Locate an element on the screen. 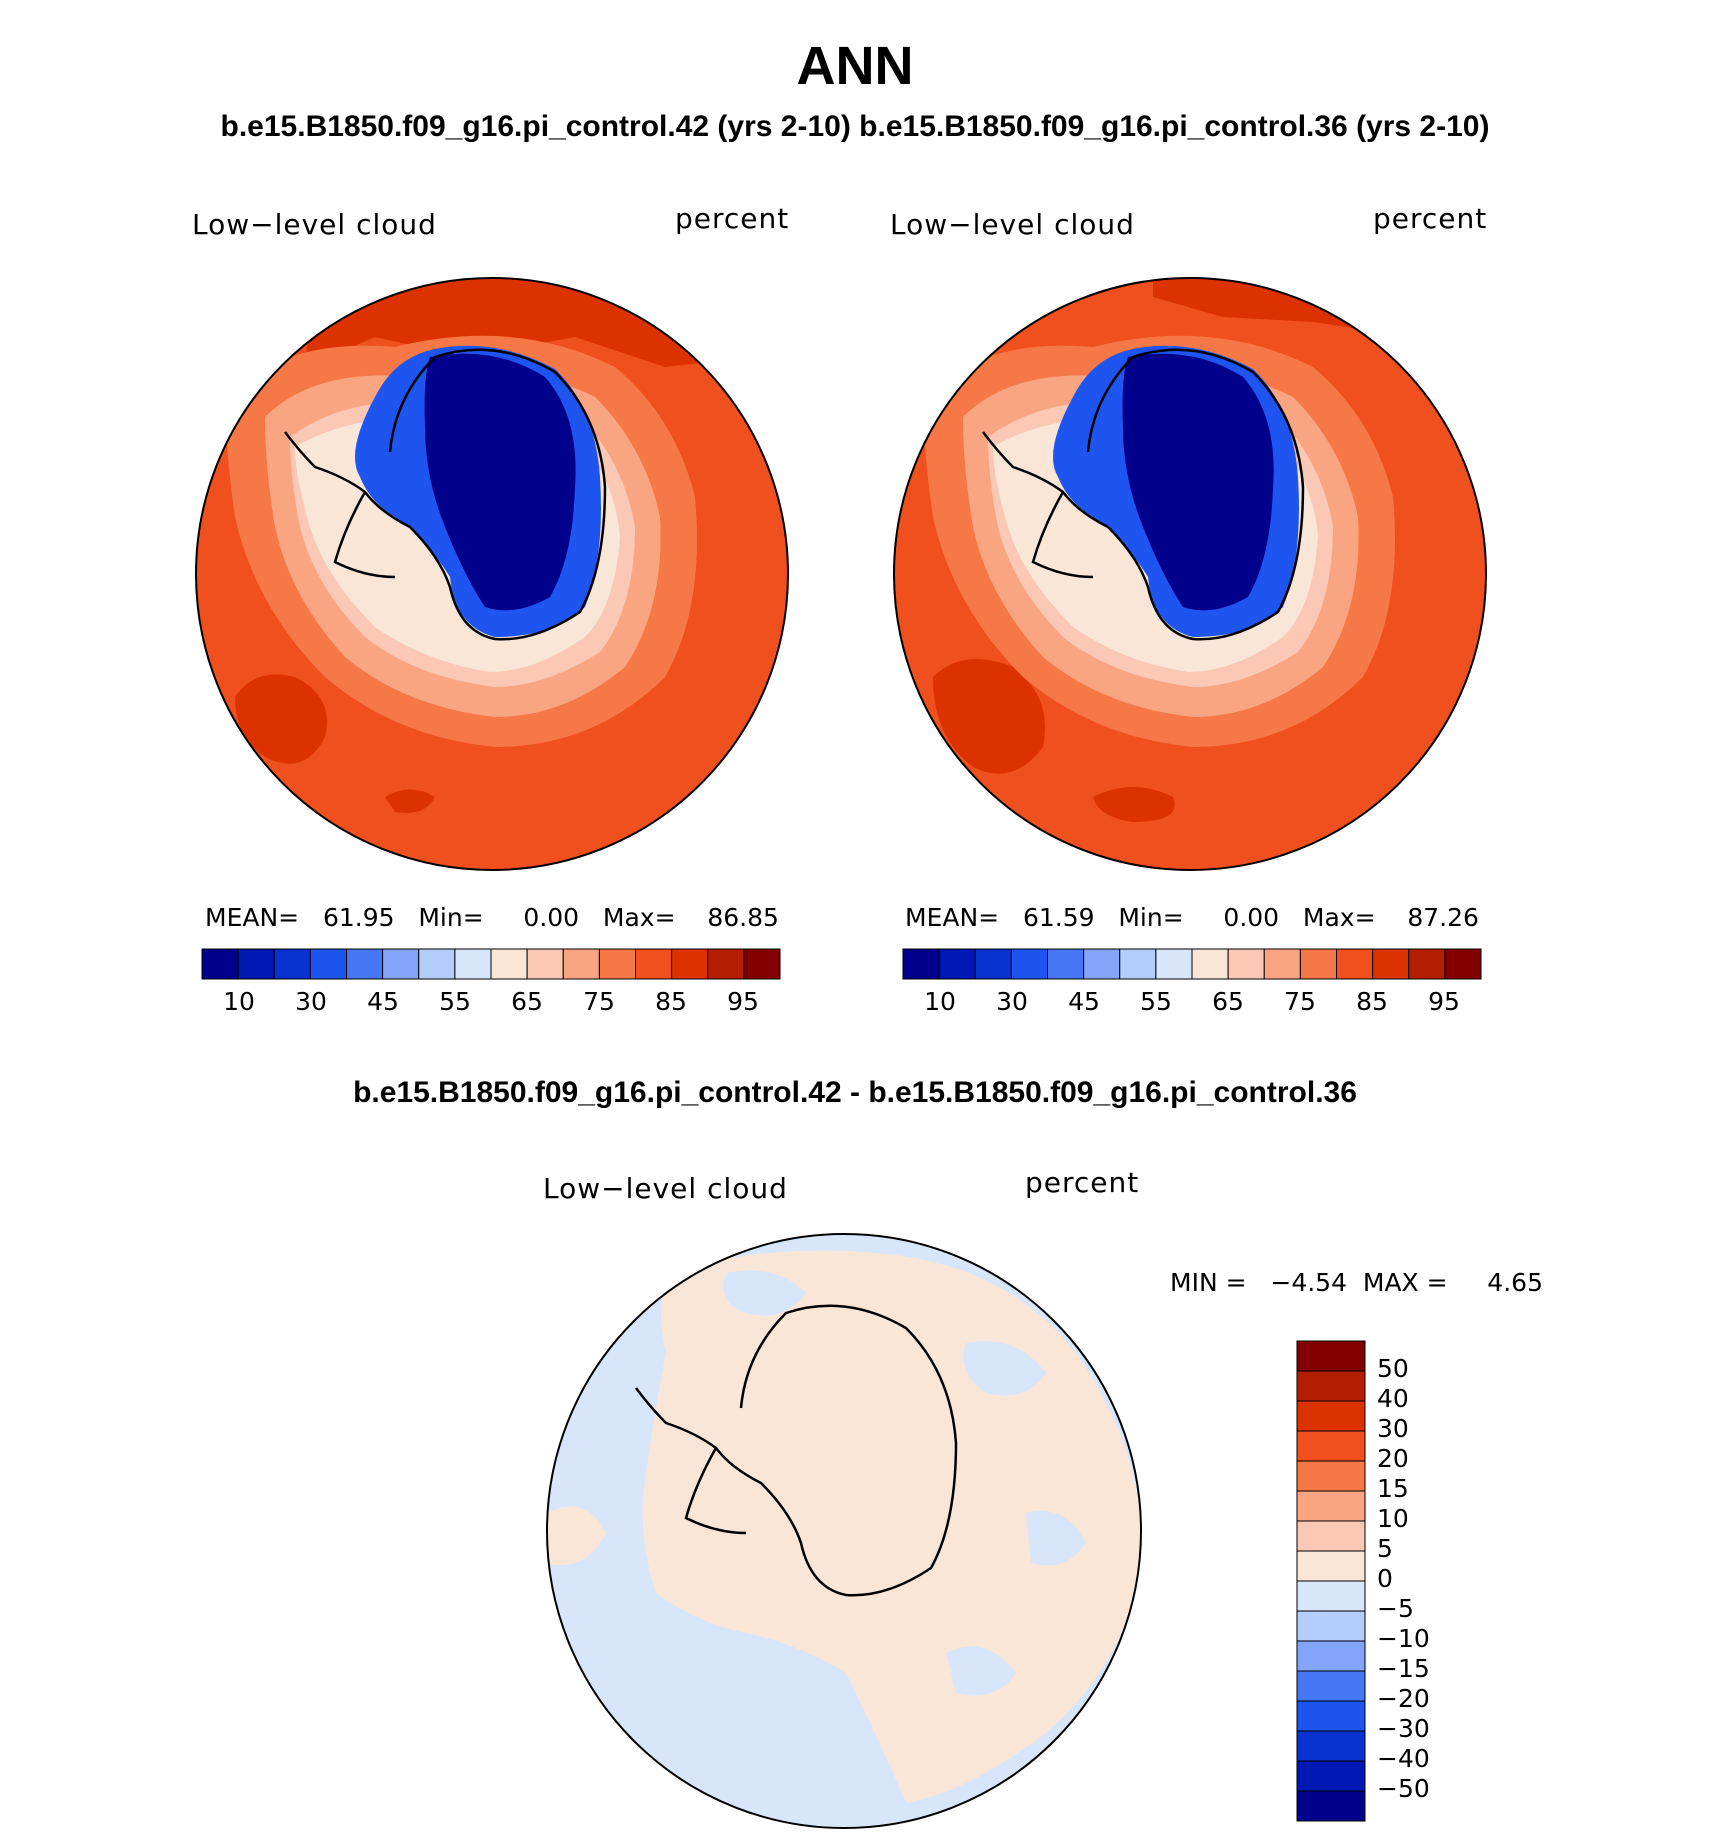  panel1-colorbar is located at coordinates (491, 964).